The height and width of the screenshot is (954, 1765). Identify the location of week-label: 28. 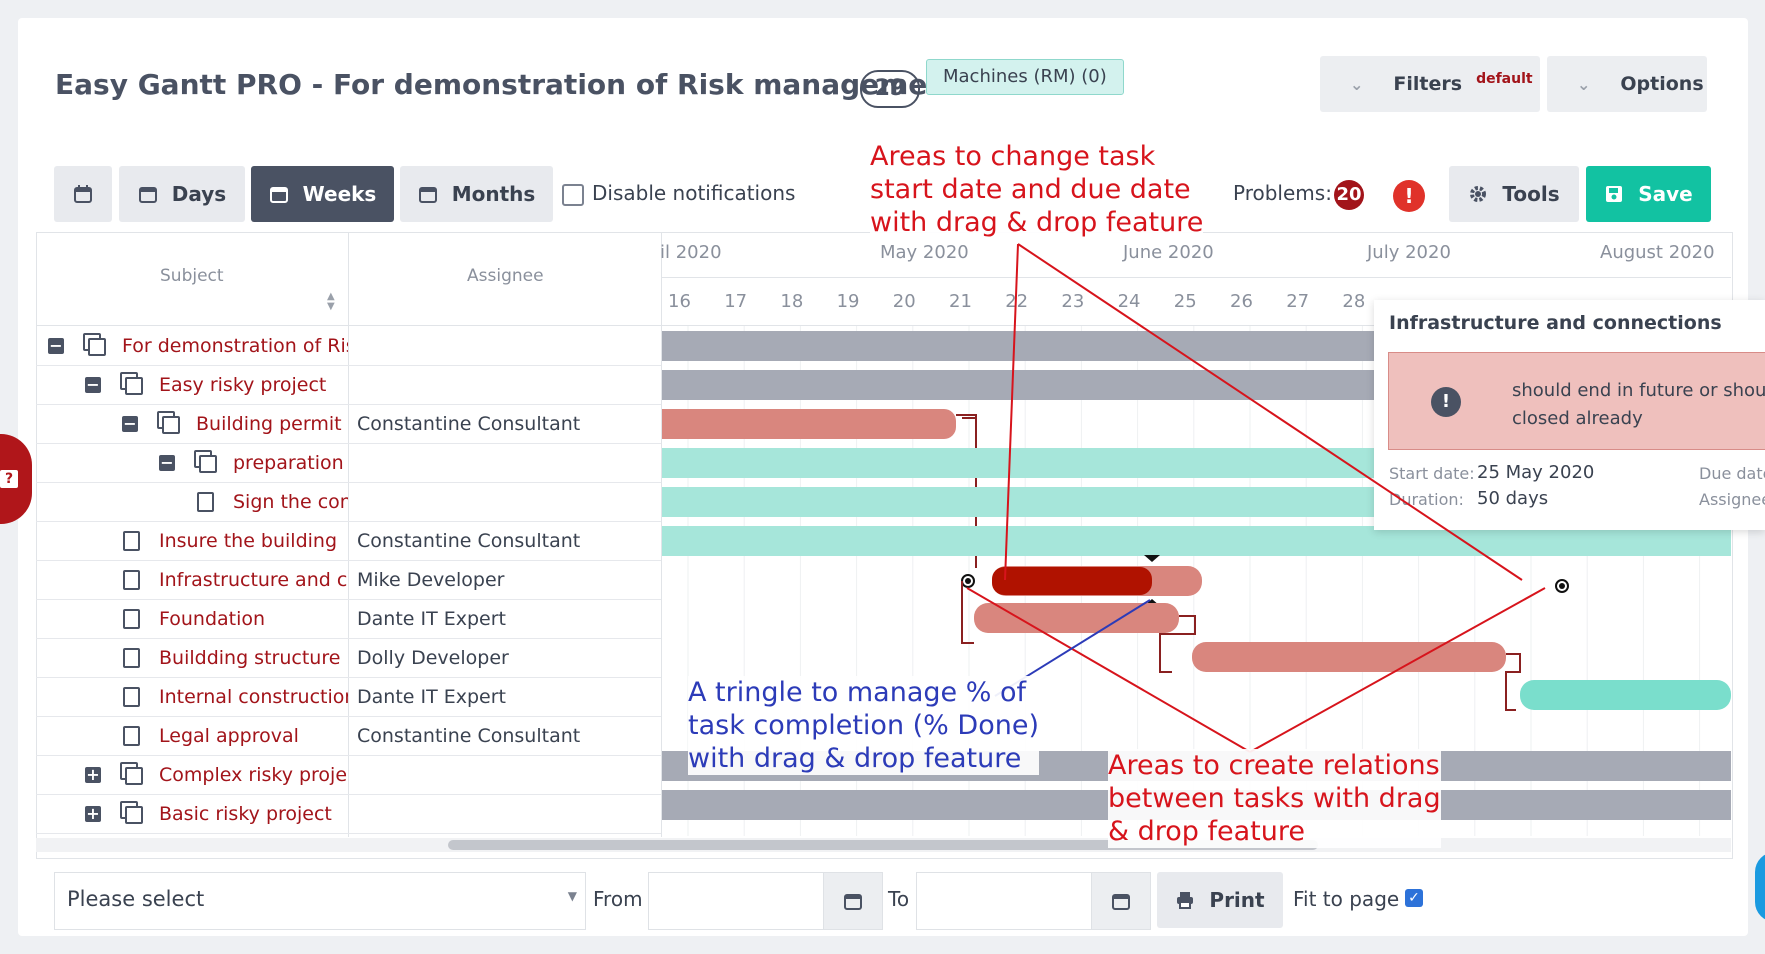
(1354, 301).